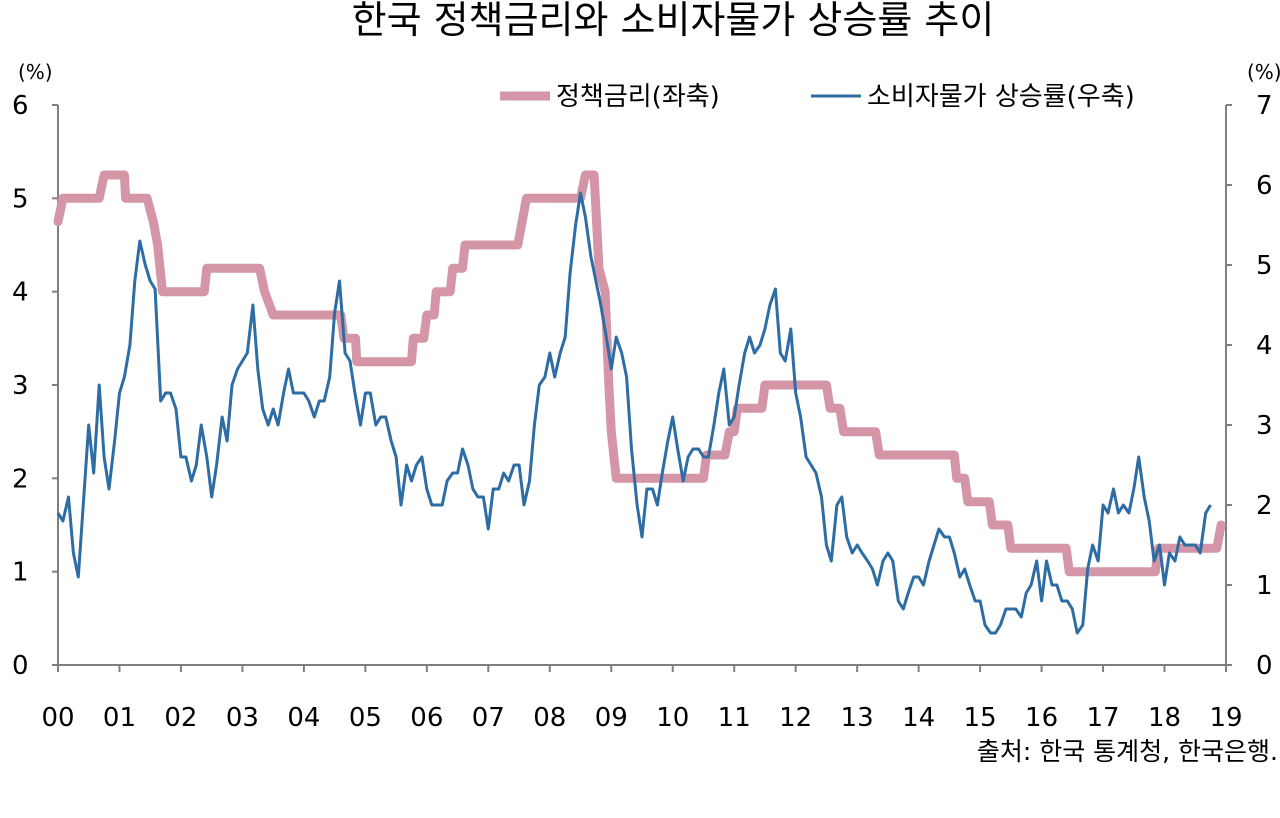  Describe the element at coordinates (488, 718) in the screenshot. I see `x-axis-tick-label: 07` at that location.